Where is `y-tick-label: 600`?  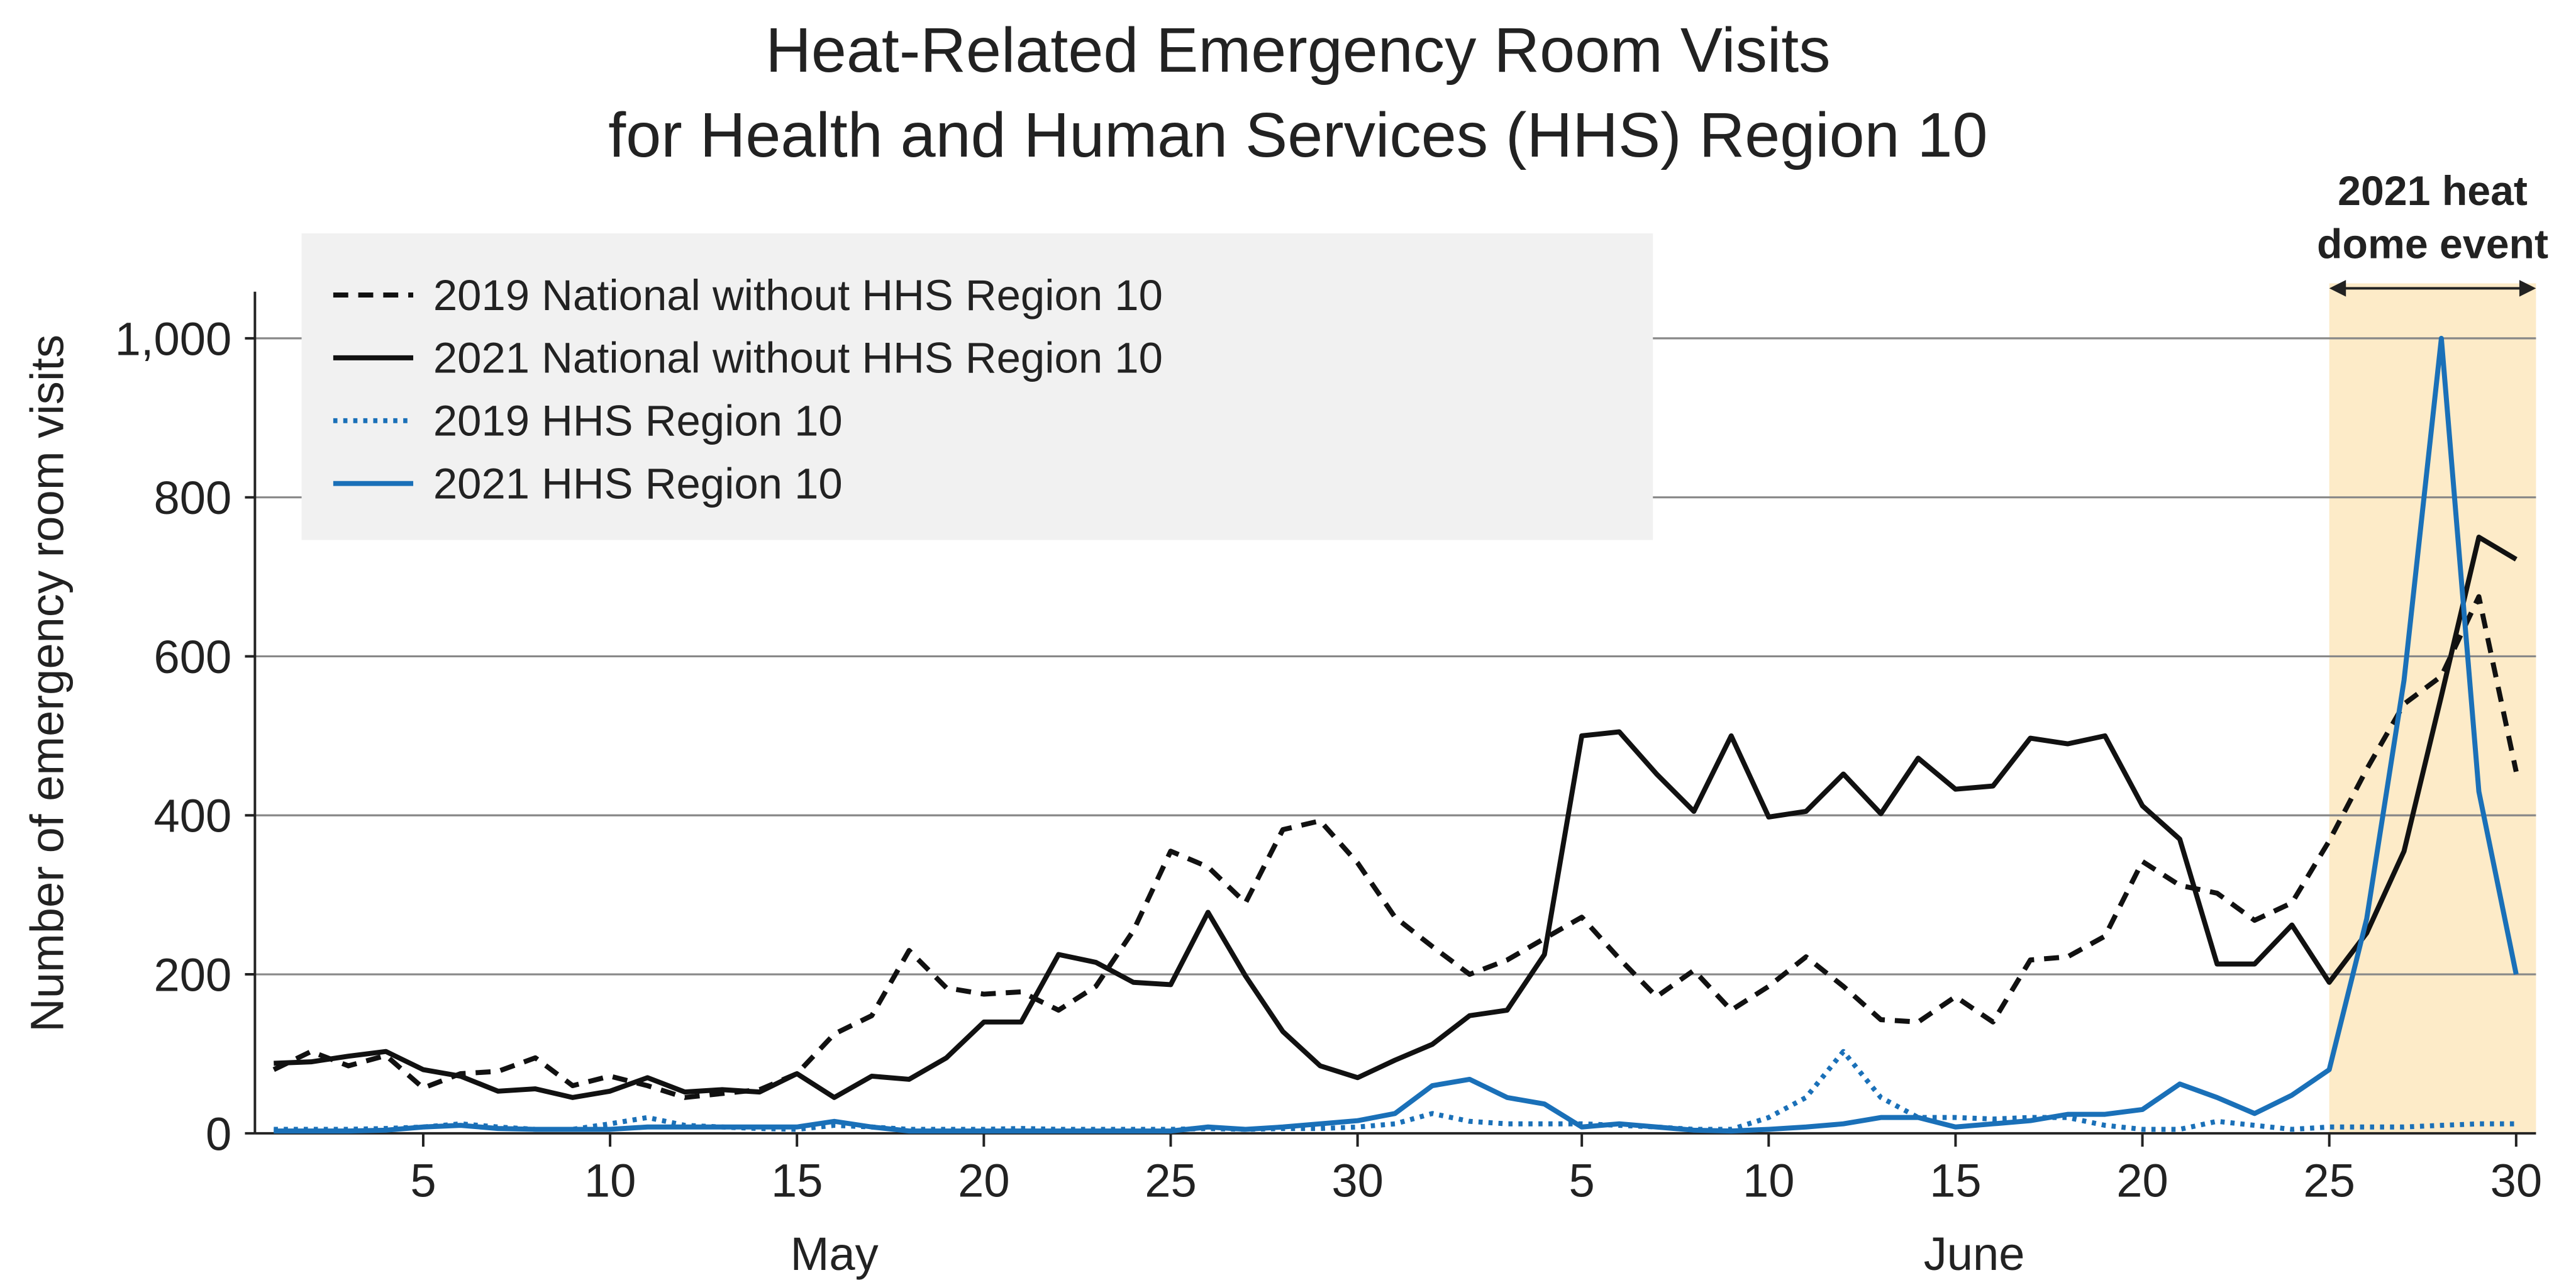 y-tick-label: 600 is located at coordinates (193, 657).